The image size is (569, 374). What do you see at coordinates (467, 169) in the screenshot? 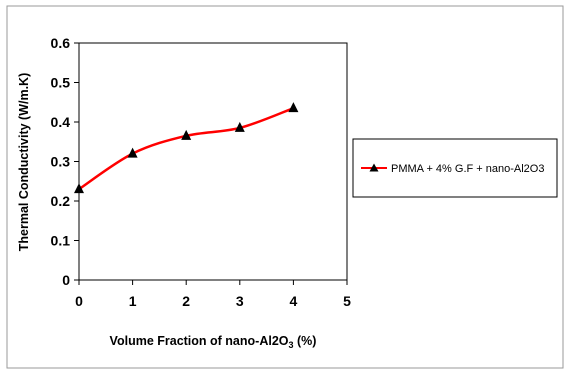
I see `legend-label: PMMA + 4% G.F + nano-Al2O3` at bounding box center [467, 169].